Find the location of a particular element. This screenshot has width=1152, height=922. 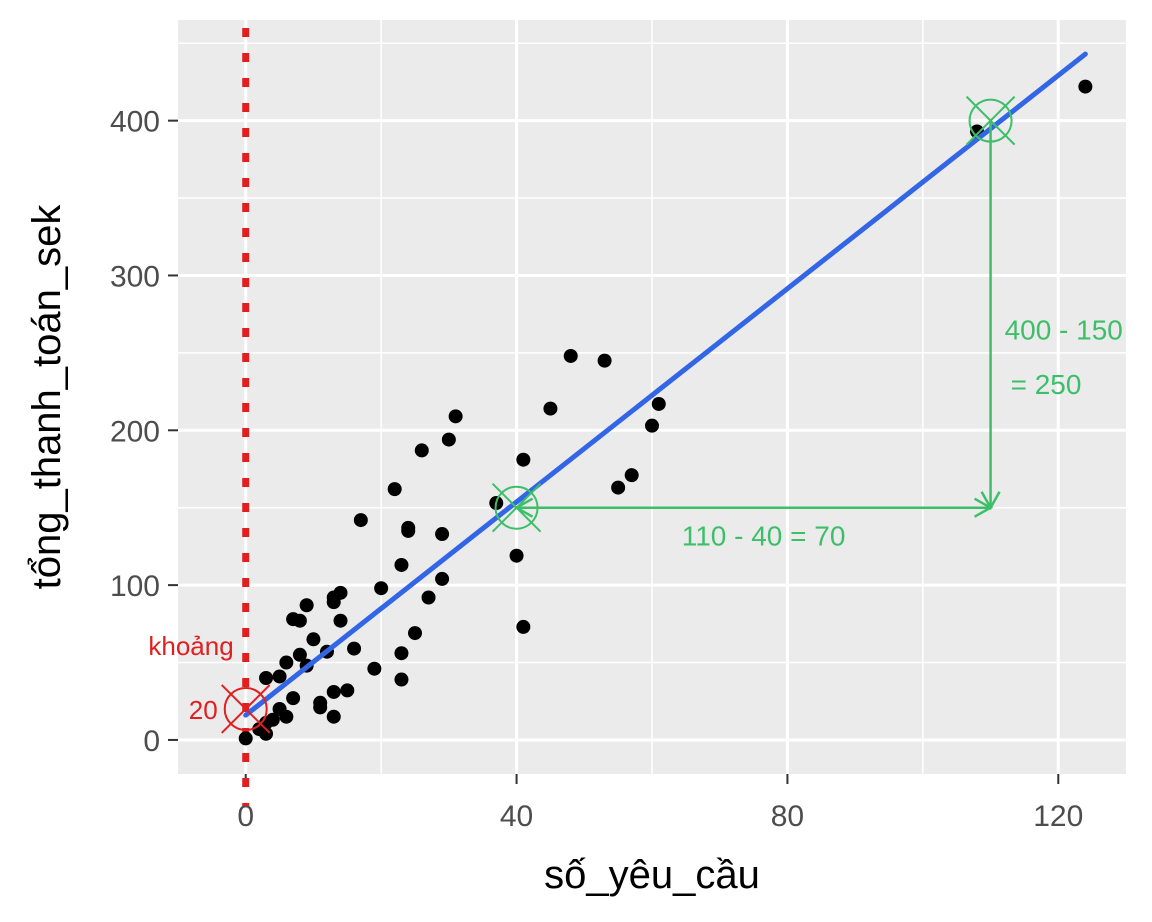

rise-label-line1: 400 - 150 is located at coordinates (1064, 330).